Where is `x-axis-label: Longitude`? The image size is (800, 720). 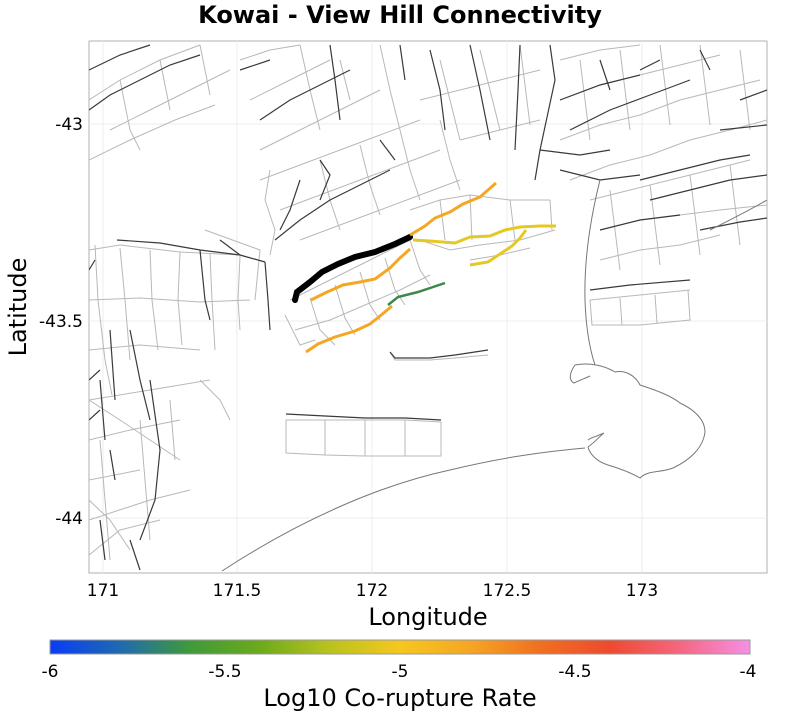
x-axis-label: Longitude is located at coordinates (427, 617).